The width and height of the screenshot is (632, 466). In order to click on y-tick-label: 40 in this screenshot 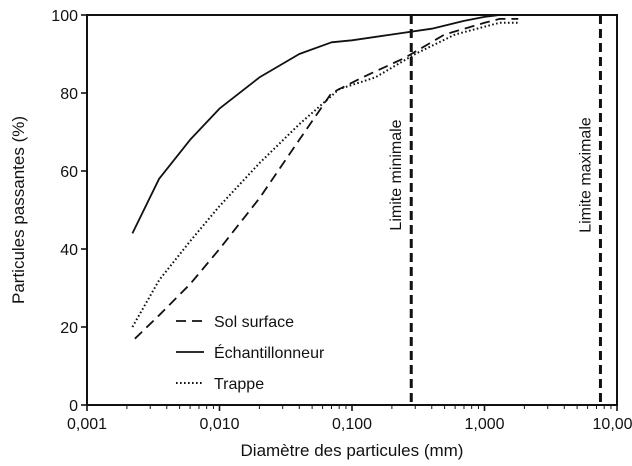, I will do `click(69, 250)`.